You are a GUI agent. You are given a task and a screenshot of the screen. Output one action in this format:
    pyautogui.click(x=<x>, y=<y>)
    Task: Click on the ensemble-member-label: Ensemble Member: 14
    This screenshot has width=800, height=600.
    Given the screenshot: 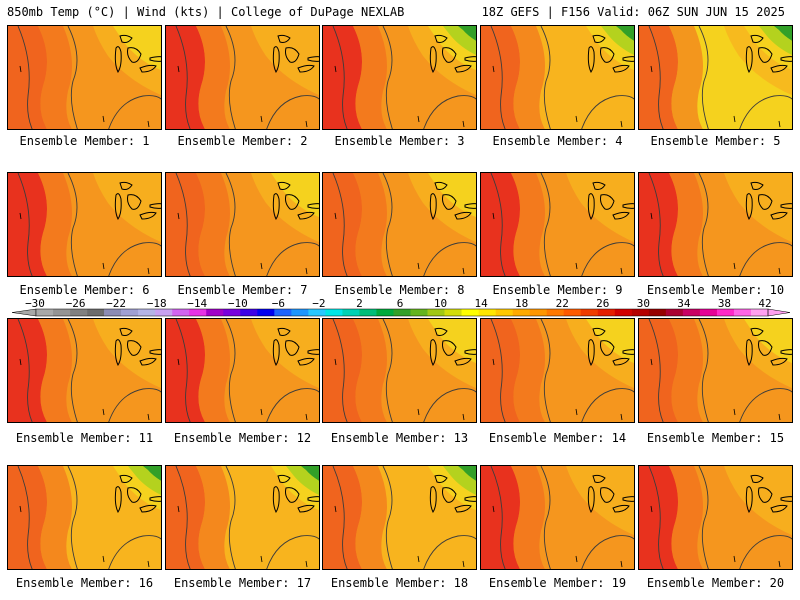 What is the action you would take?
    pyautogui.click(x=557, y=438)
    